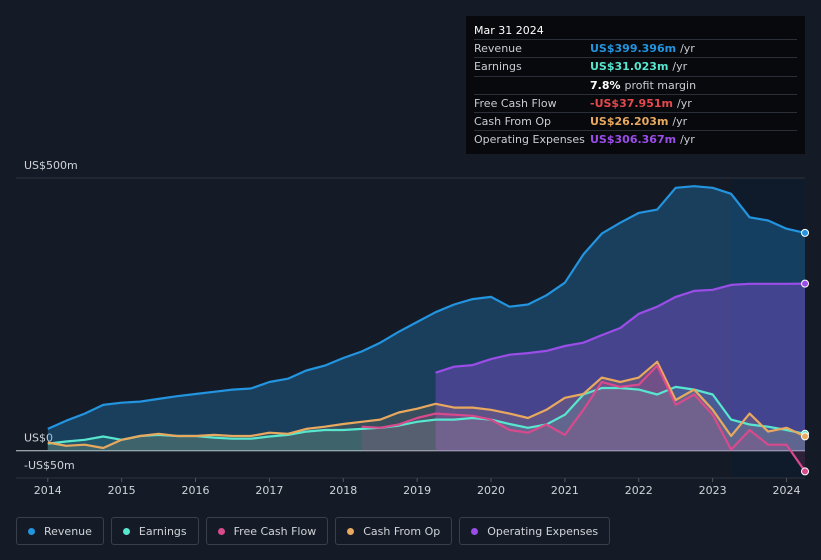 This screenshot has height=560, width=821. I want to click on x-tick-label: 2023, so click(713, 490).